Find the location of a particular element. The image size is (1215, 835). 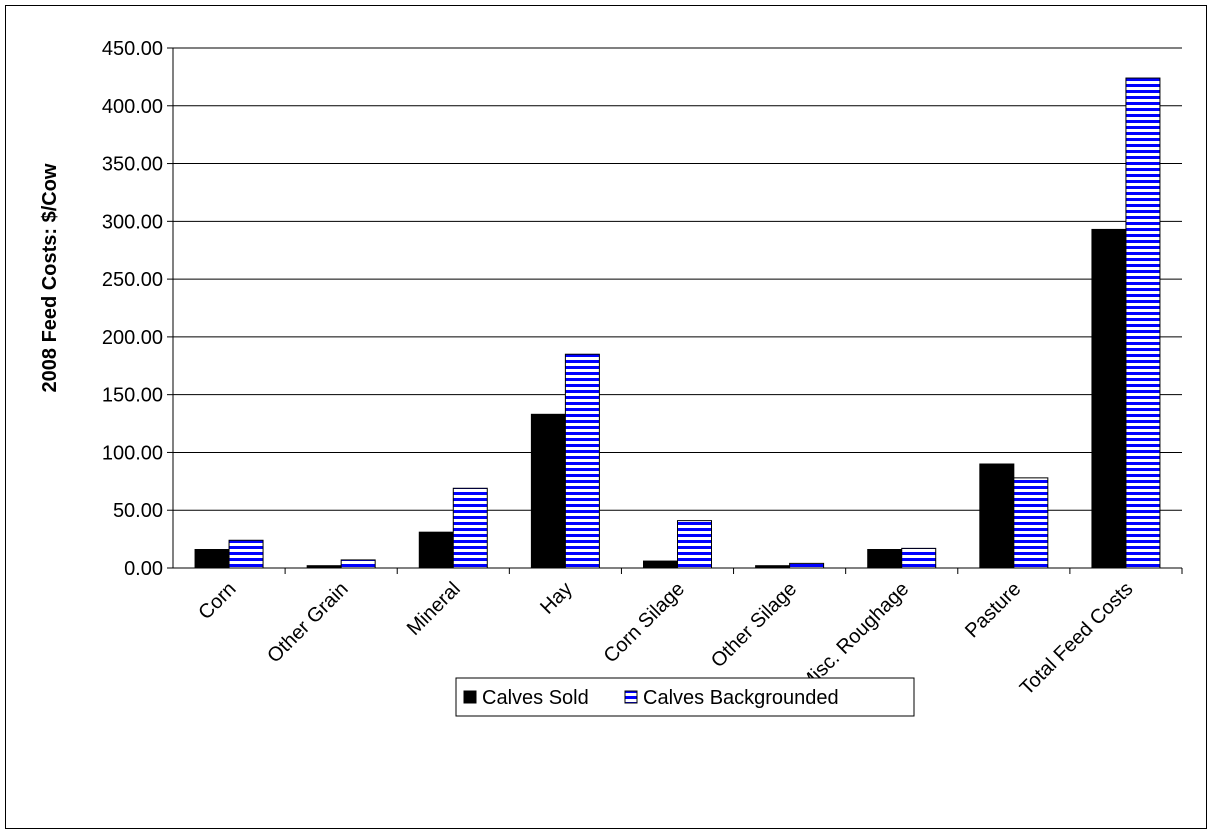

legend-label-calves-sold: Calves Sold is located at coordinates (535, 698).